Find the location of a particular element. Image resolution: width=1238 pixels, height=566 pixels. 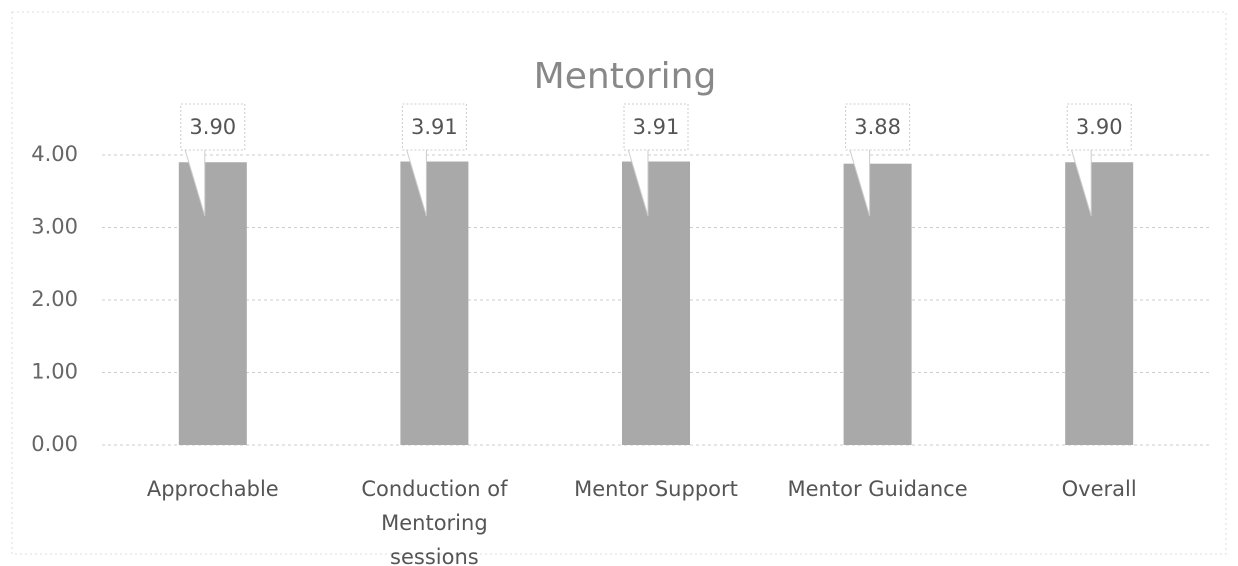

y-tick-label: 2.00 is located at coordinates (54, 299).